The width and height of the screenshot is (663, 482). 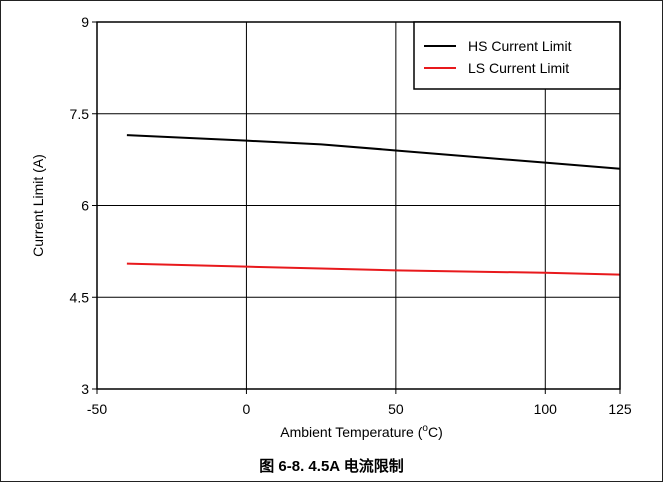 What do you see at coordinates (85, 206) in the screenshot?
I see `y-tick-label: 6` at bounding box center [85, 206].